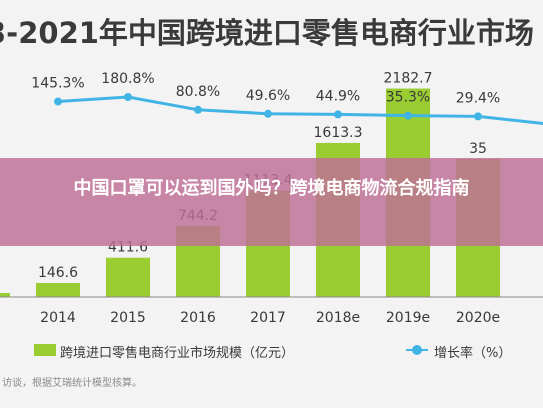 The width and height of the screenshot is (543, 408). Describe the element at coordinates (271, 188) in the screenshot. I see `article-title: 中国口罩可以运到国外吗？跨境电商物流合规指南` at that location.